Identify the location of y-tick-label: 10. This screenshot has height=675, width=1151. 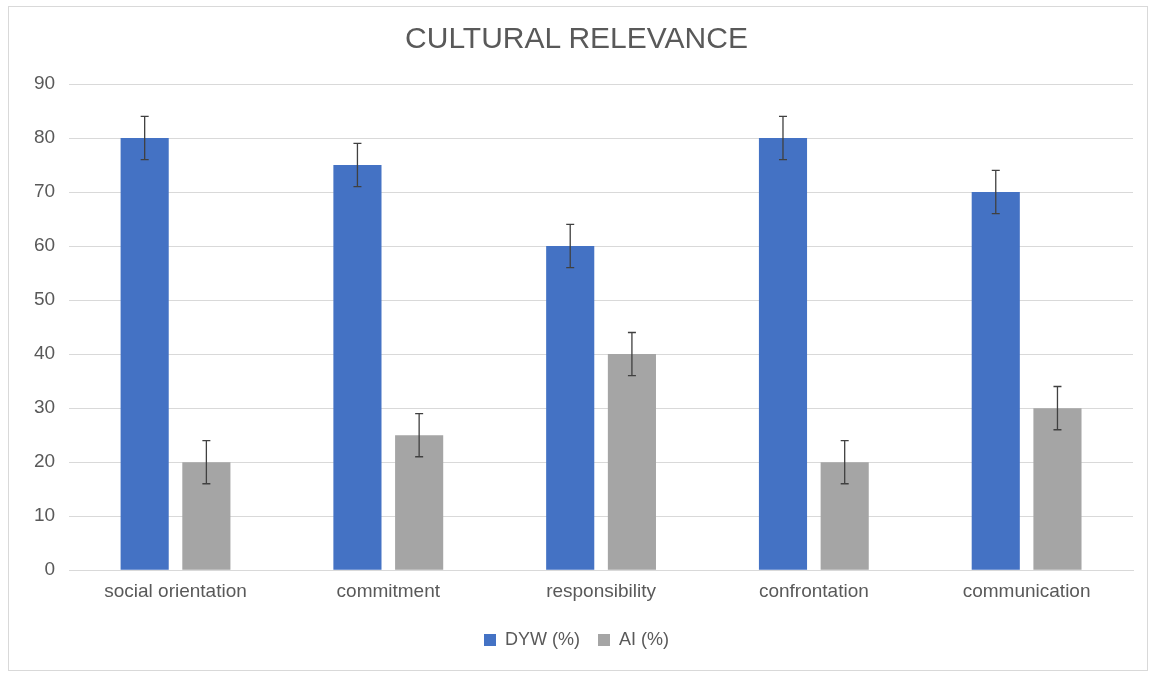
(44, 515).